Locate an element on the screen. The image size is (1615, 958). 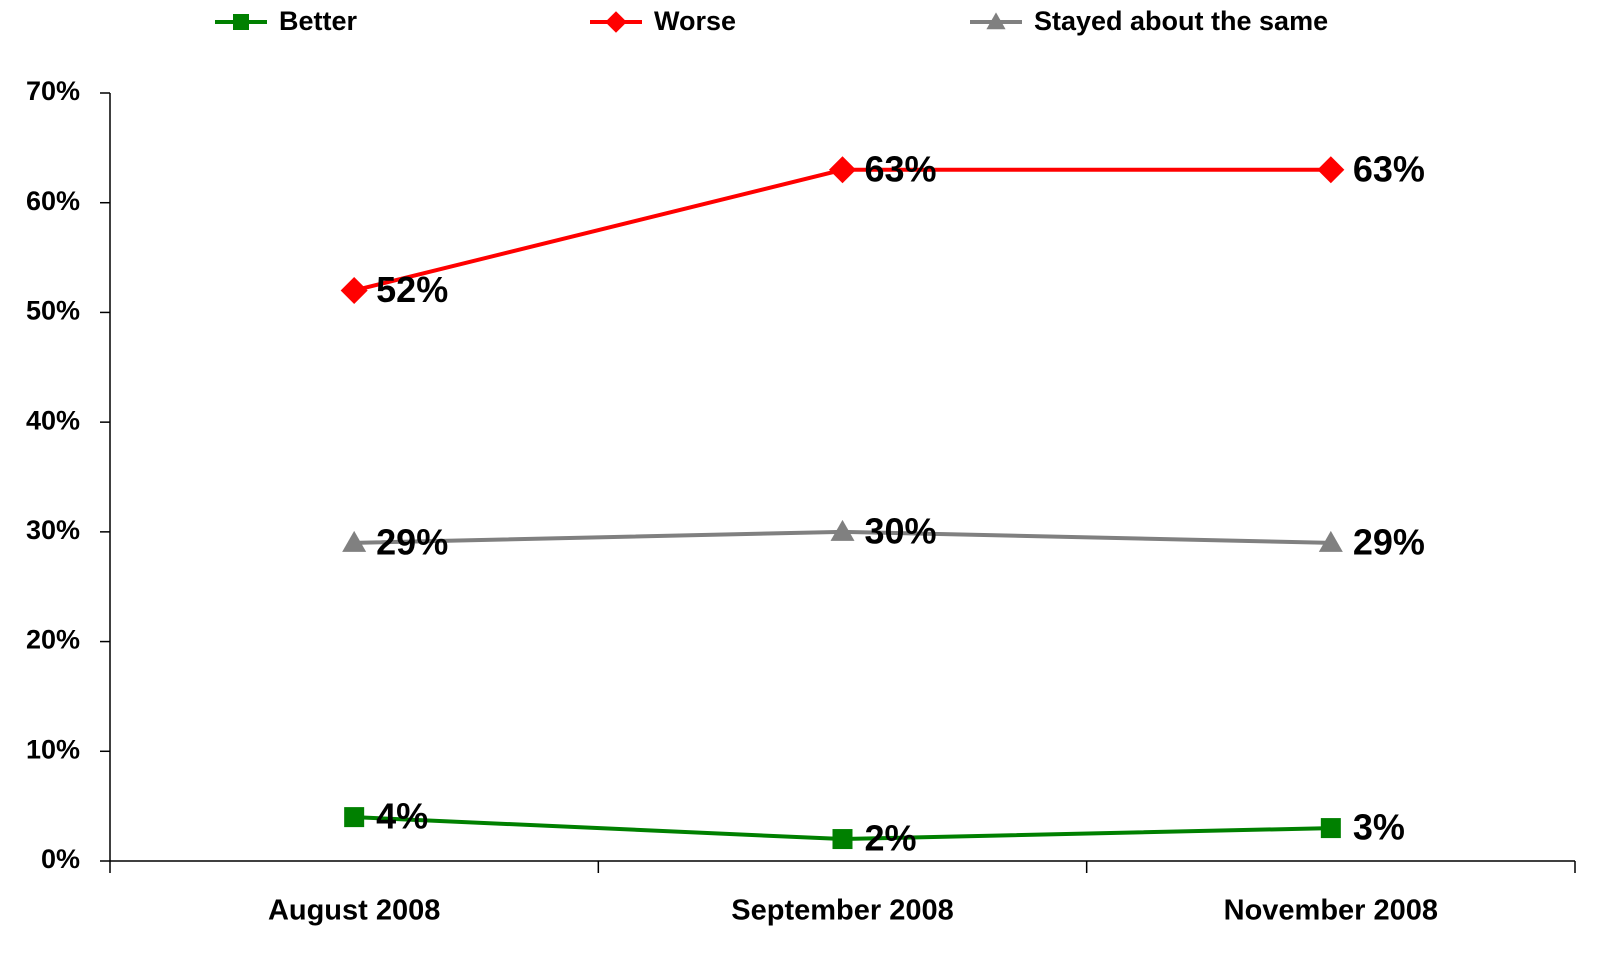
data-label: 2% is located at coordinates (891, 838).